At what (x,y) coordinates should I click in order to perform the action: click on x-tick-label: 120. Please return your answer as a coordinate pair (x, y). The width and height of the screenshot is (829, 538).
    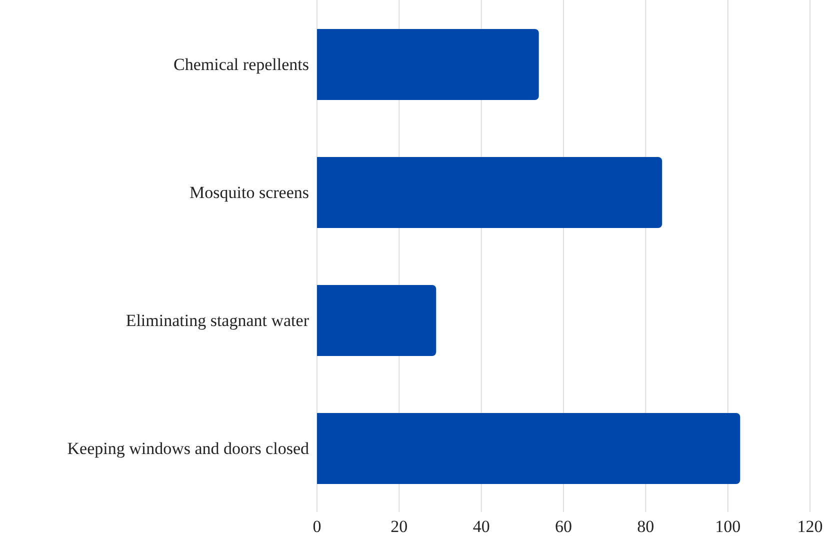
    Looking at the image, I should click on (810, 526).